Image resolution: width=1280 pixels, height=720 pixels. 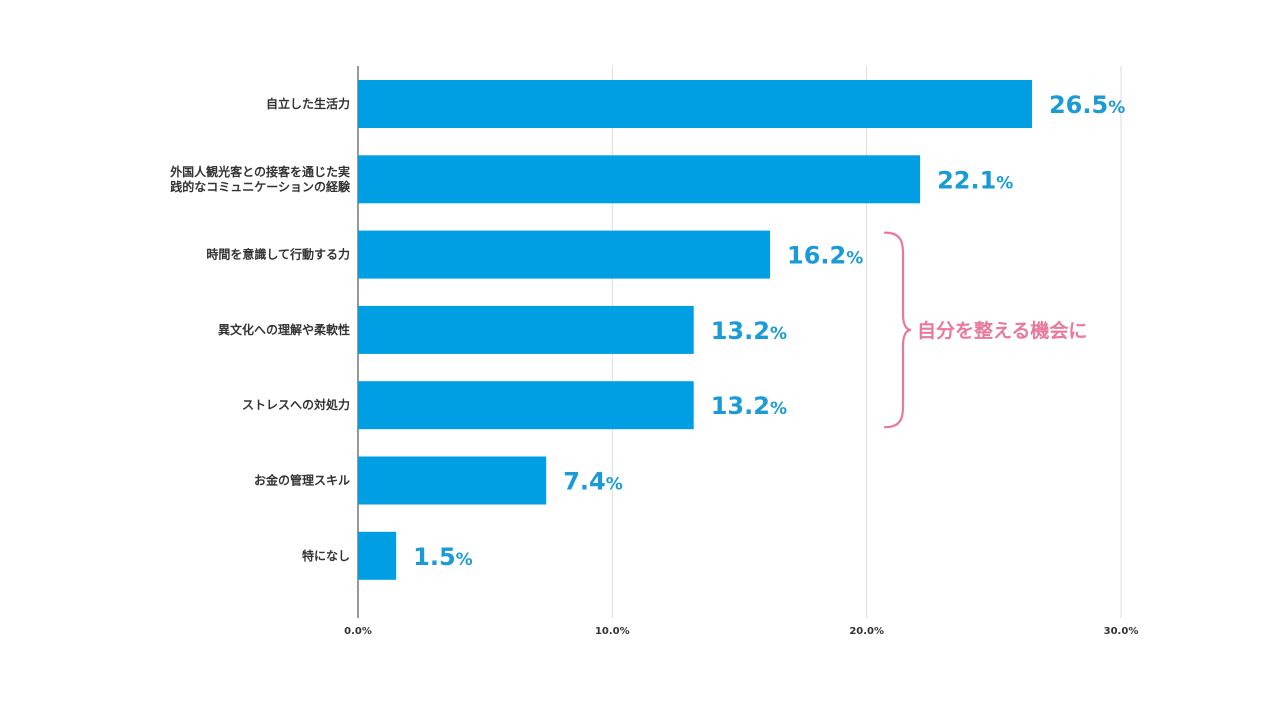 I want to click on data-label-value: 22.1, so click(x=966, y=180).